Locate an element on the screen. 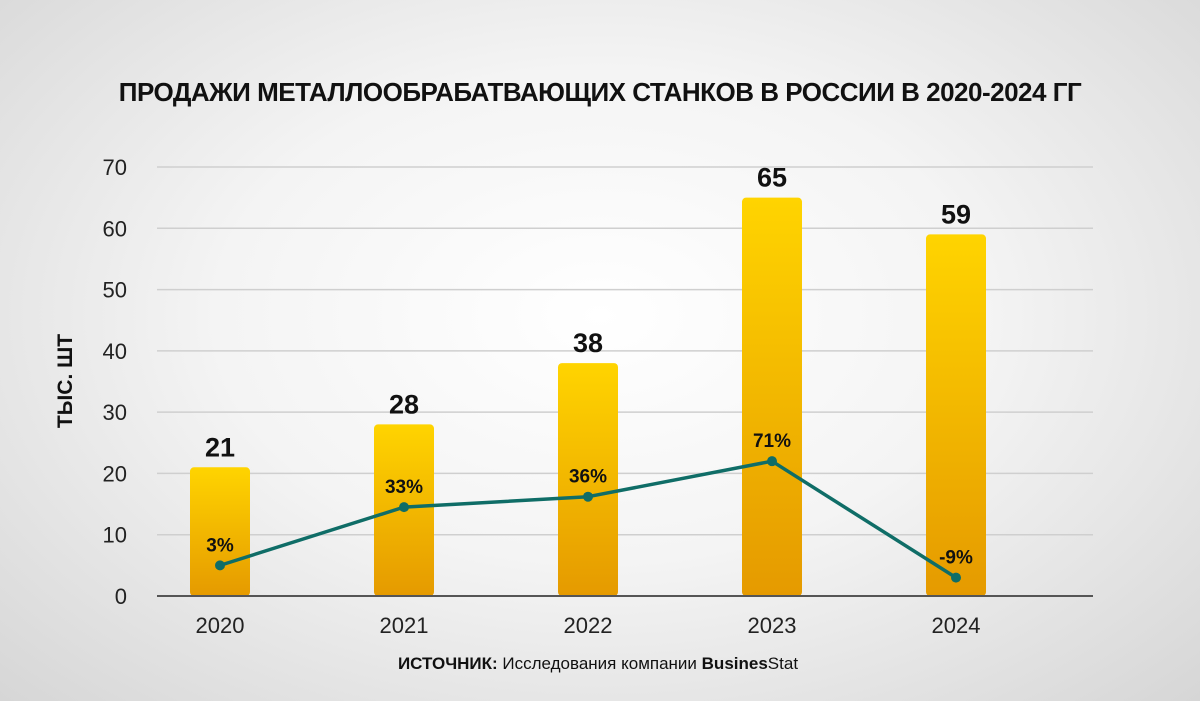 This screenshot has width=1200, height=701. growth-label-2021: 33% is located at coordinates (404, 487).